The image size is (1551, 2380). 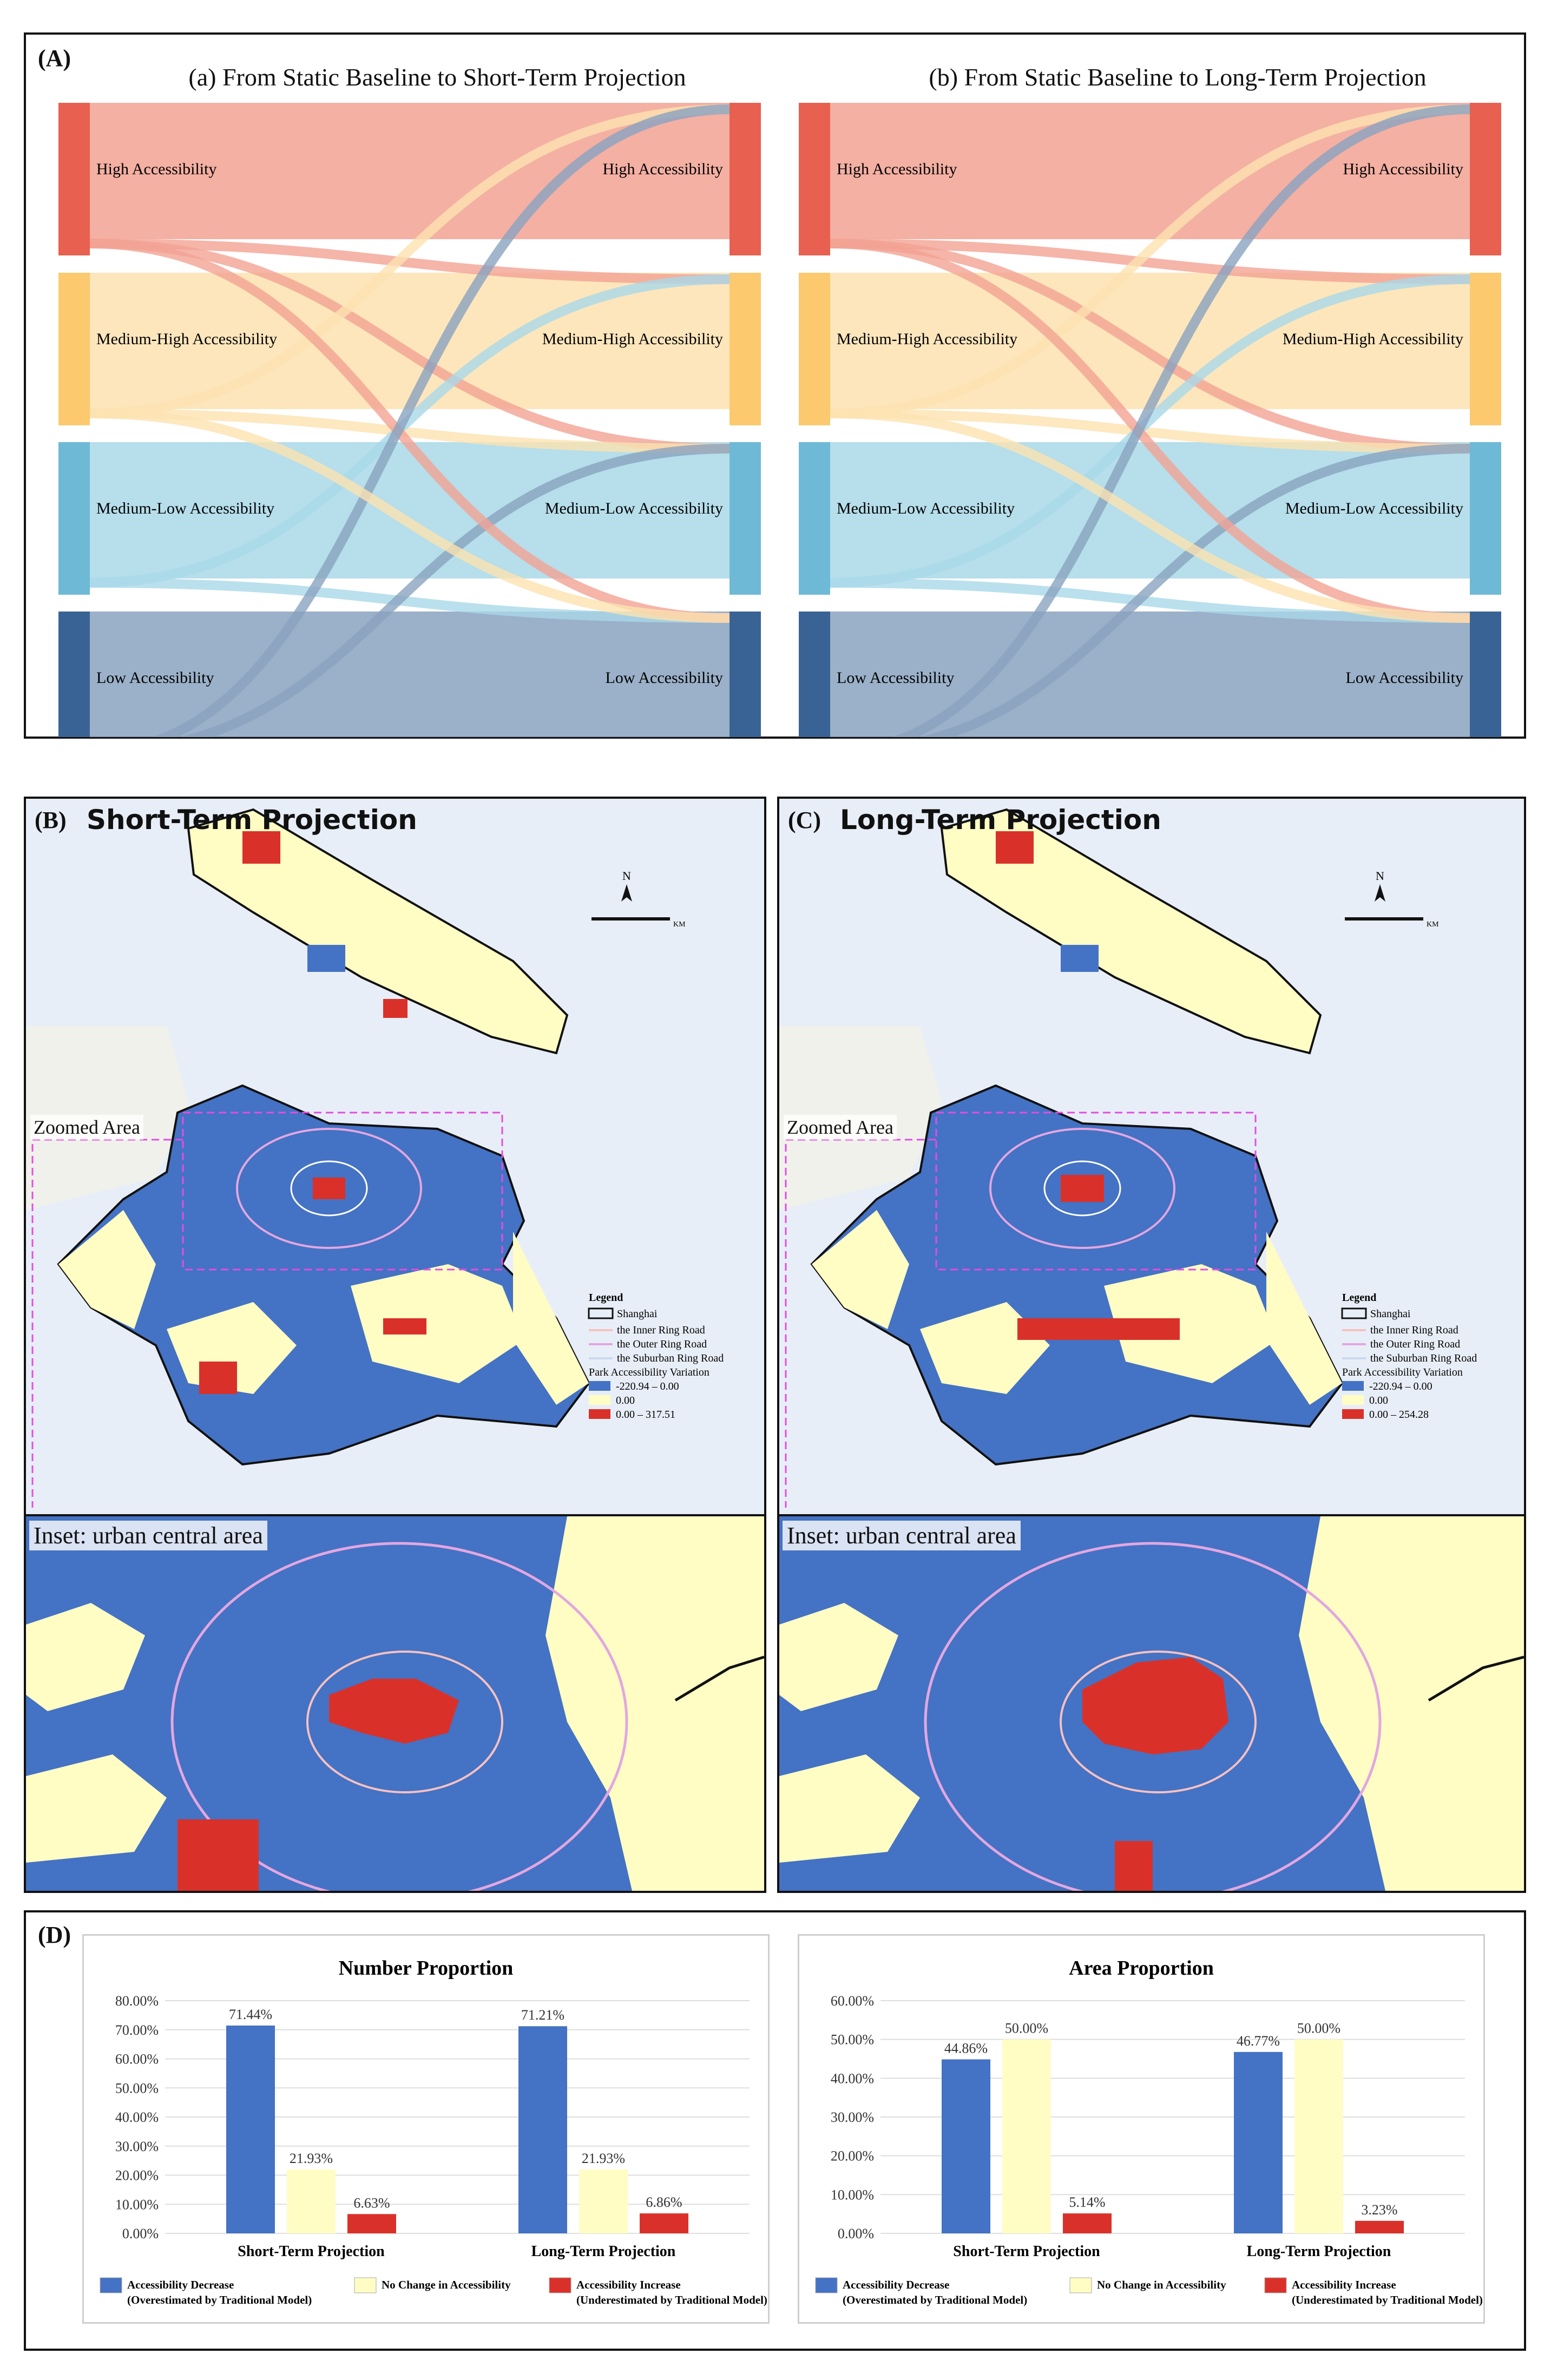 What do you see at coordinates (311, 2252) in the screenshot?
I see `x-tick-label: Short-Term Projection` at bounding box center [311, 2252].